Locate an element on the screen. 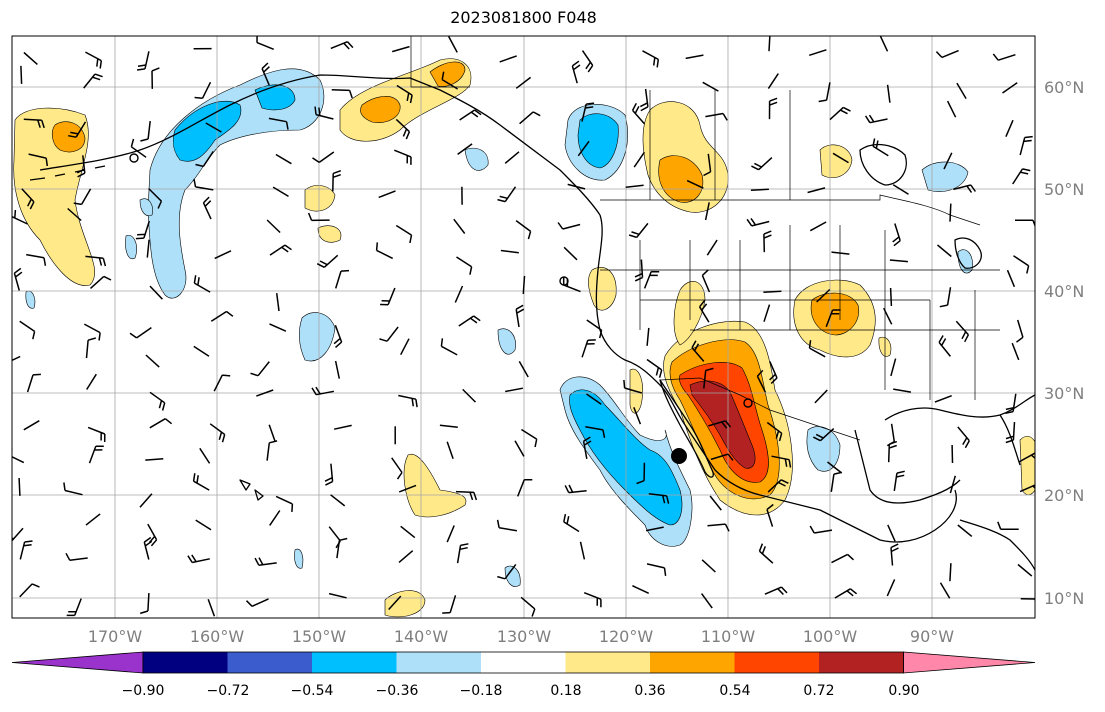 The height and width of the screenshot is (712, 1105). negative-anomaly-alaska-core is located at coordinates (207, 131).